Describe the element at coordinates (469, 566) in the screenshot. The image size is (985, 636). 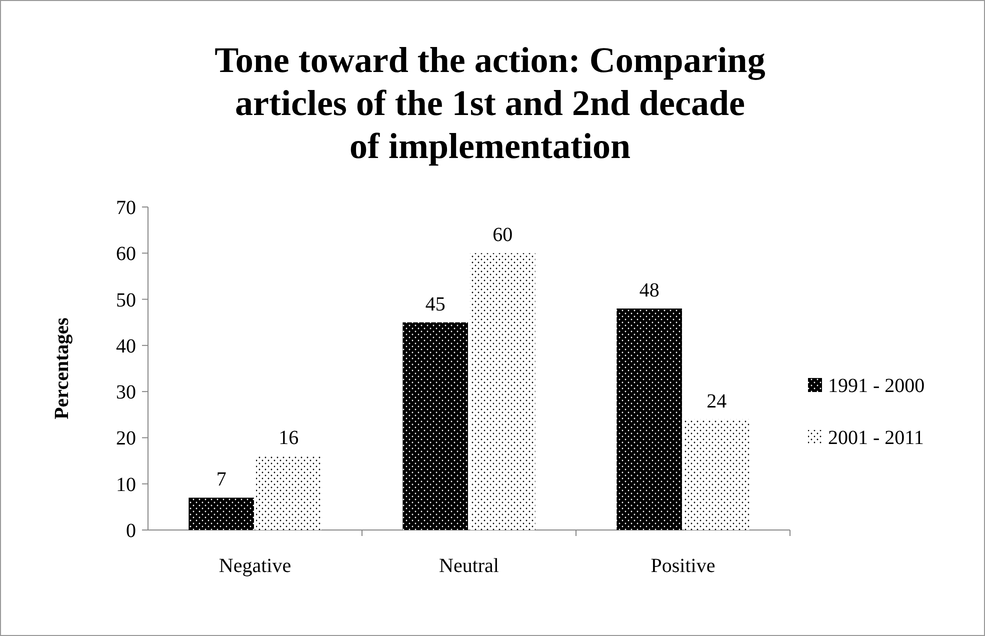
I see `x-tick-label: Neutral` at that location.